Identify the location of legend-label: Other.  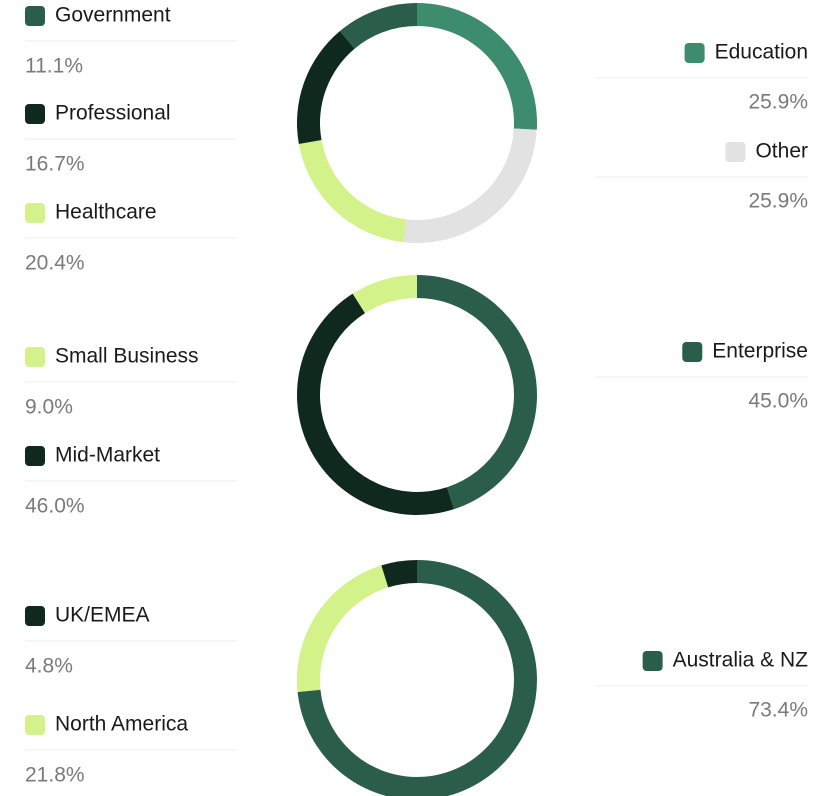
(781, 151).